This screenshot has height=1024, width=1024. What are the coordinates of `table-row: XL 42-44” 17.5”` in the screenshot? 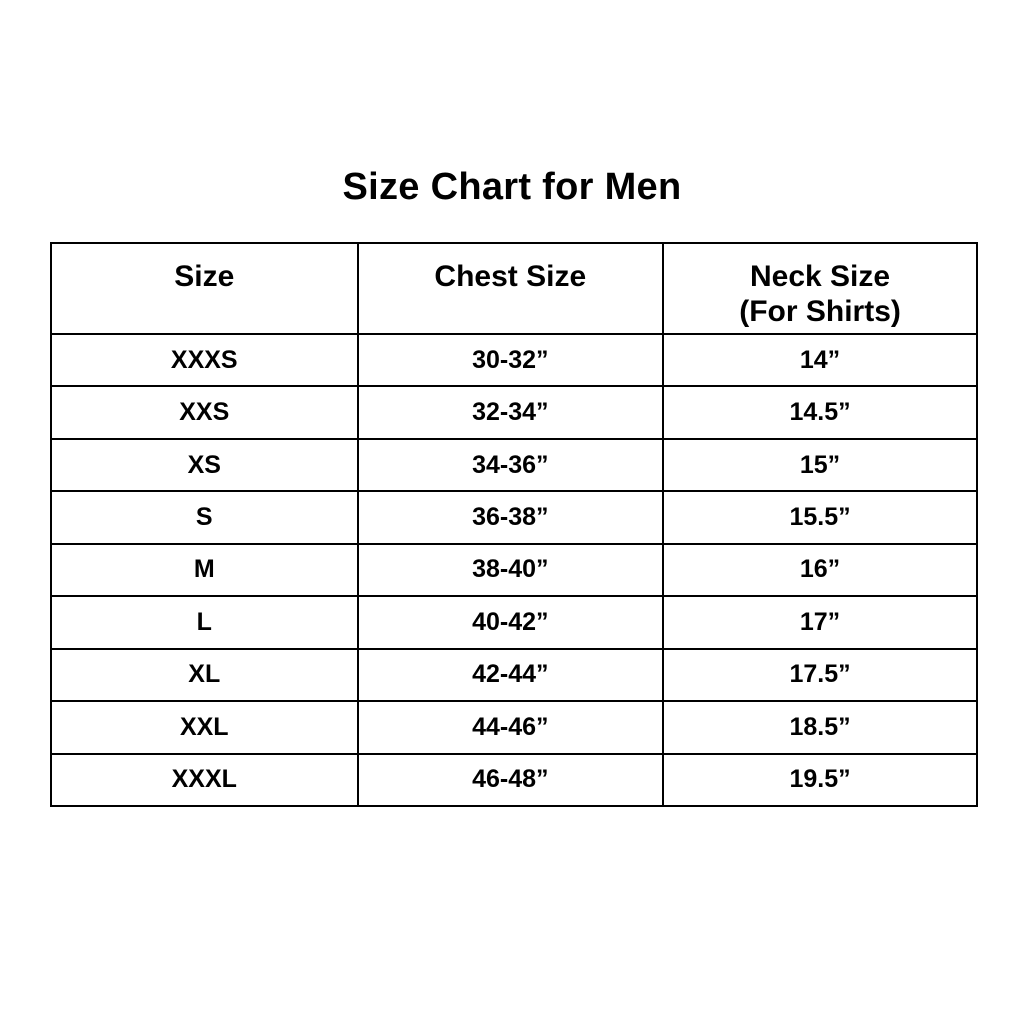 It's located at (514, 675).